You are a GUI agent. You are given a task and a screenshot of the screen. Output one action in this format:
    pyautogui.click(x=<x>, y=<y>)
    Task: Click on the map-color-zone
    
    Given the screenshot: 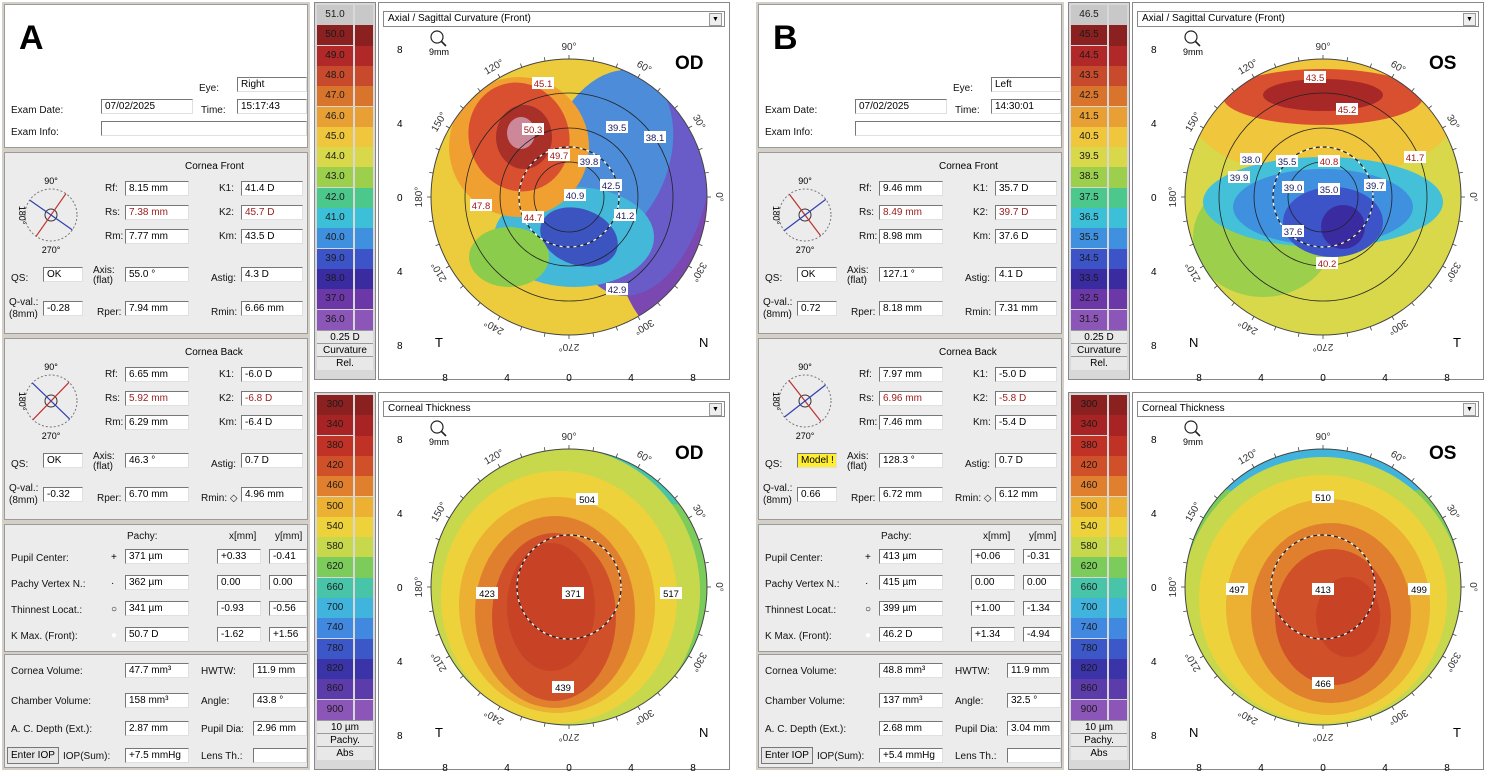 What is the action you would take?
    pyautogui.click(x=551, y=607)
    